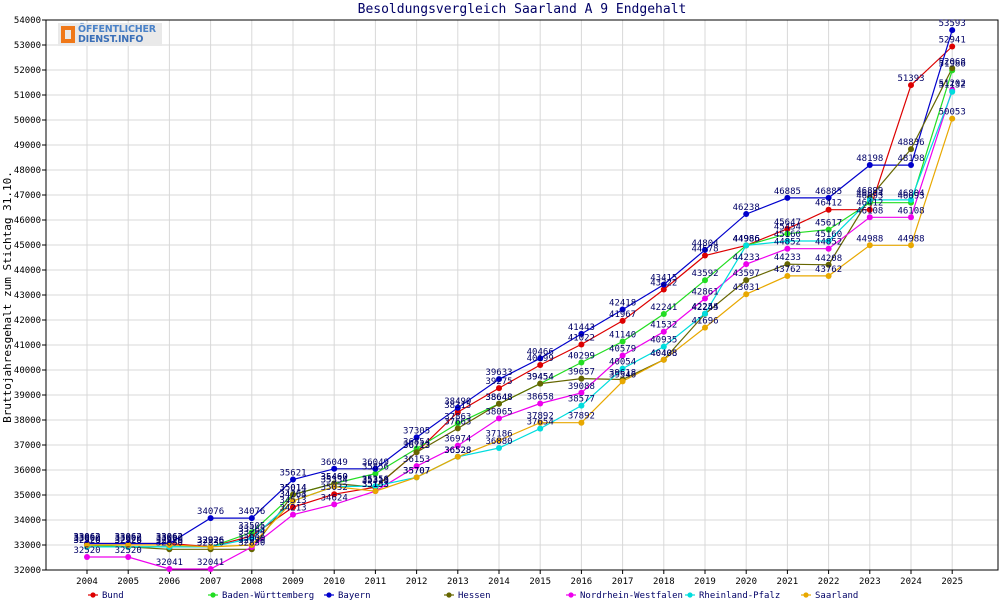 This screenshot has height=600, width=1000. What do you see at coordinates (581, 338) in the screenshot?
I see `data-label-bund: 41022` at bounding box center [581, 338].